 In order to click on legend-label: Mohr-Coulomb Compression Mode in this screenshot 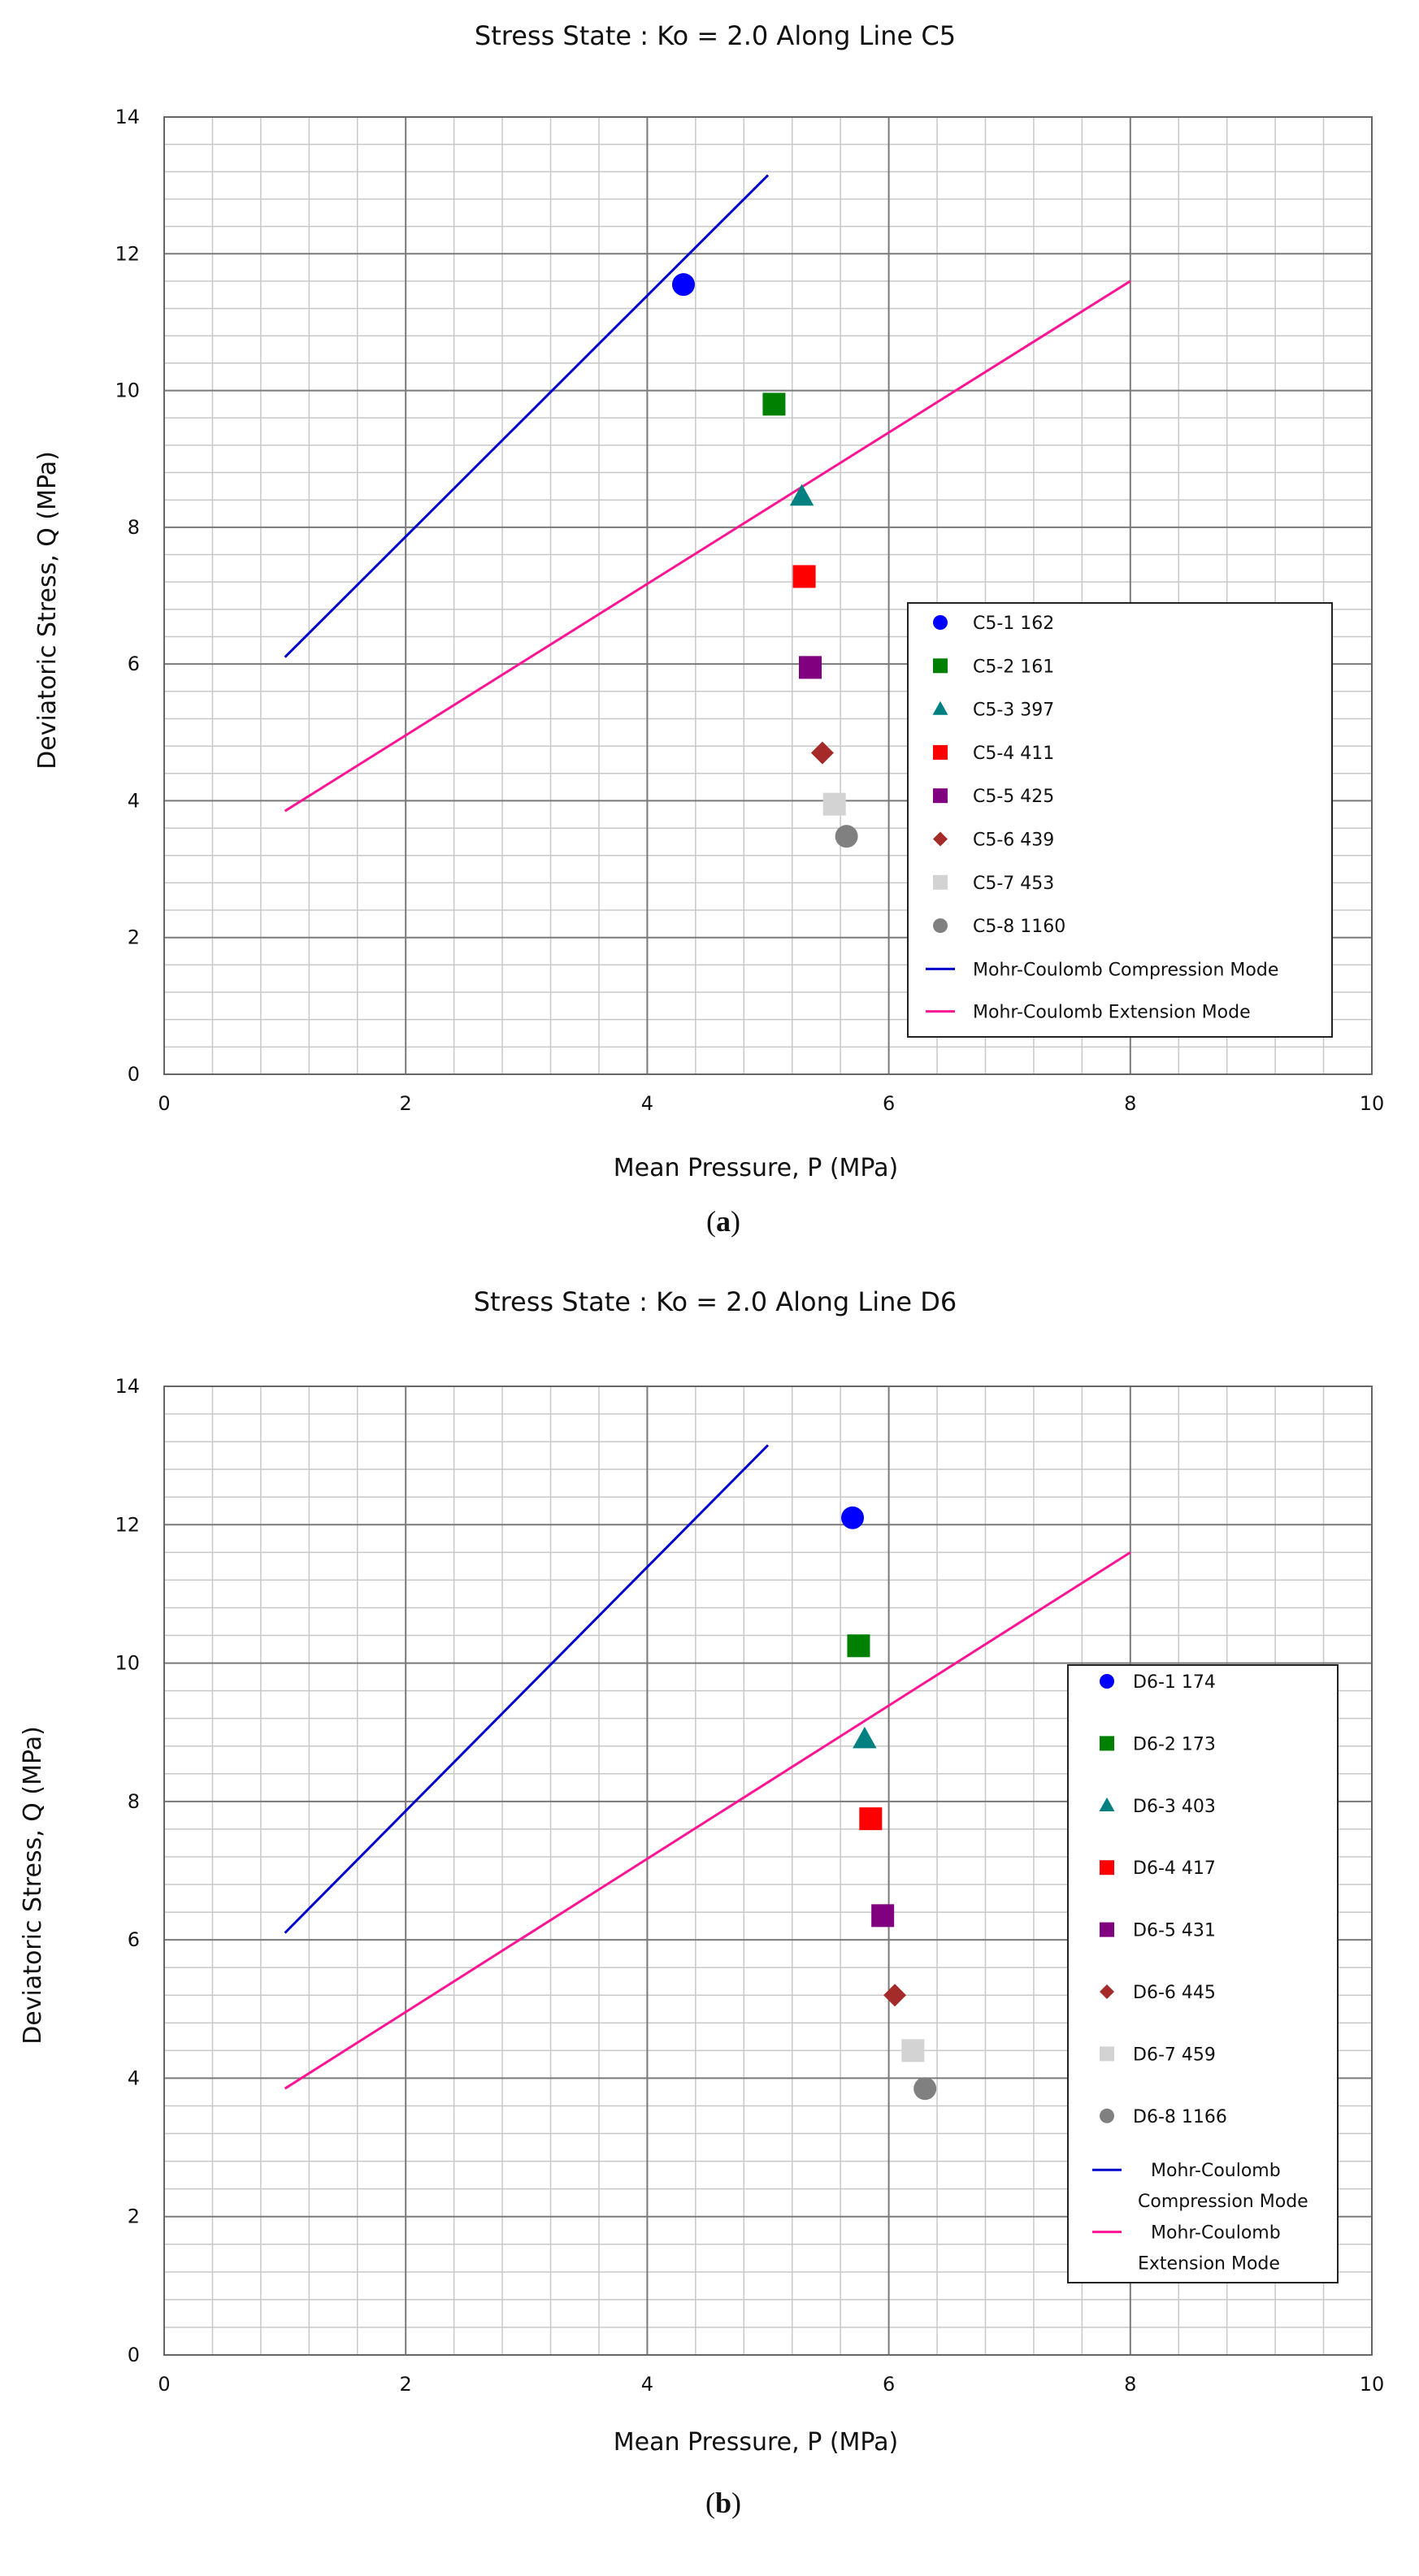, I will do `click(1125, 970)`.